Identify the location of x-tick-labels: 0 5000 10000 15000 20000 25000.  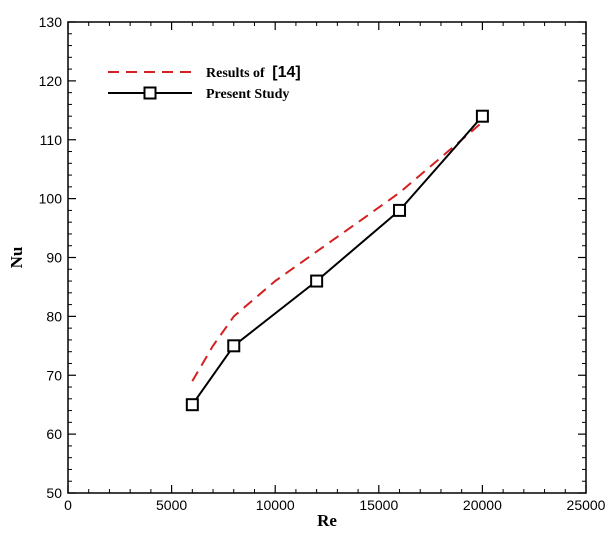
(335, 505).